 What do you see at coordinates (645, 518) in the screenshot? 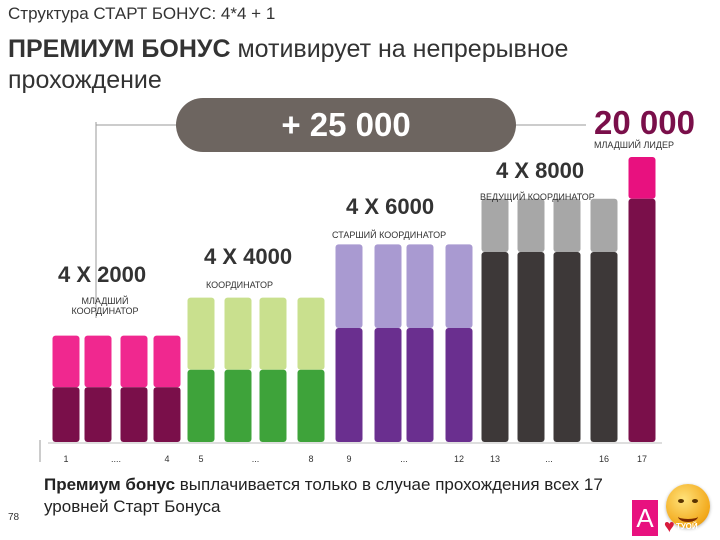
I see `brand-logo: A` at bounding box center [645, 518].